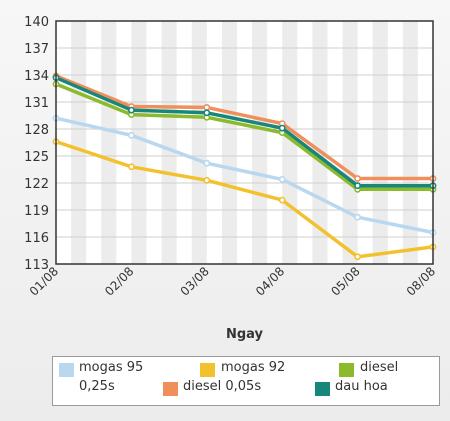  I want to click on y-tick-label: 140, so click(36, 22).